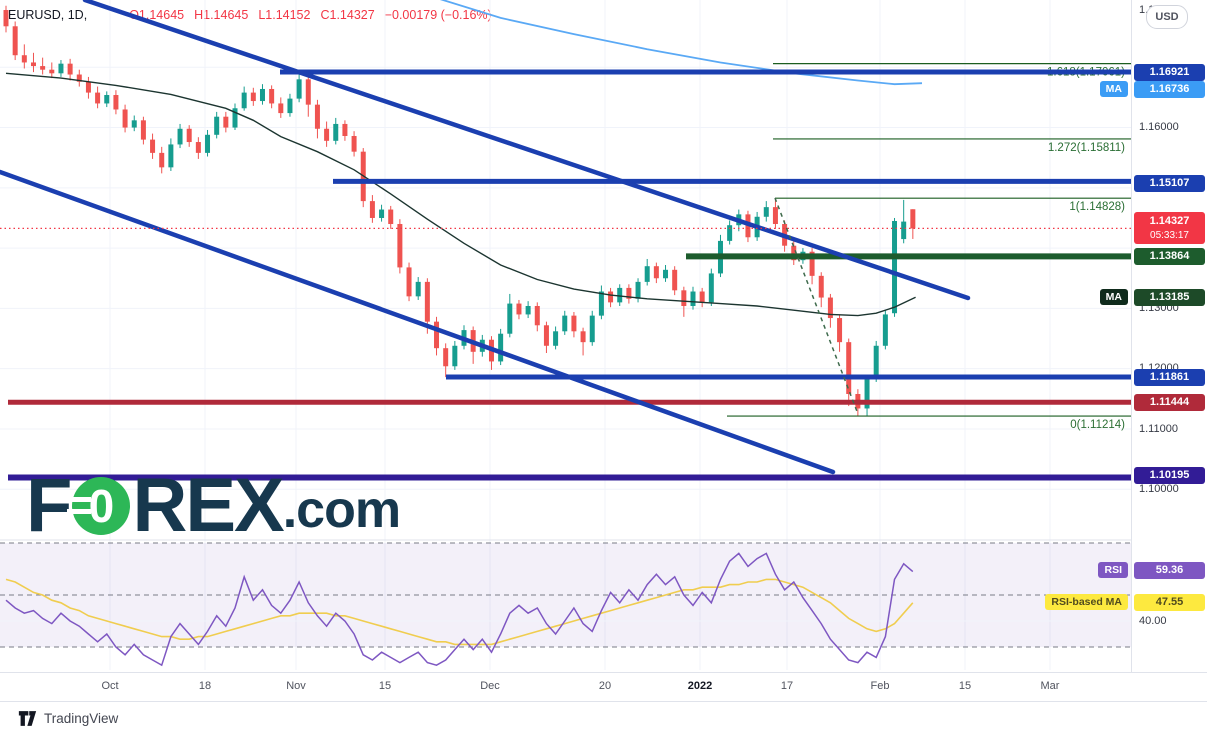  What do you see at coordinates (1169, 221) in the screenshot?
I see `current-price-value: 1.14327` at bounding box center [1169, 221].